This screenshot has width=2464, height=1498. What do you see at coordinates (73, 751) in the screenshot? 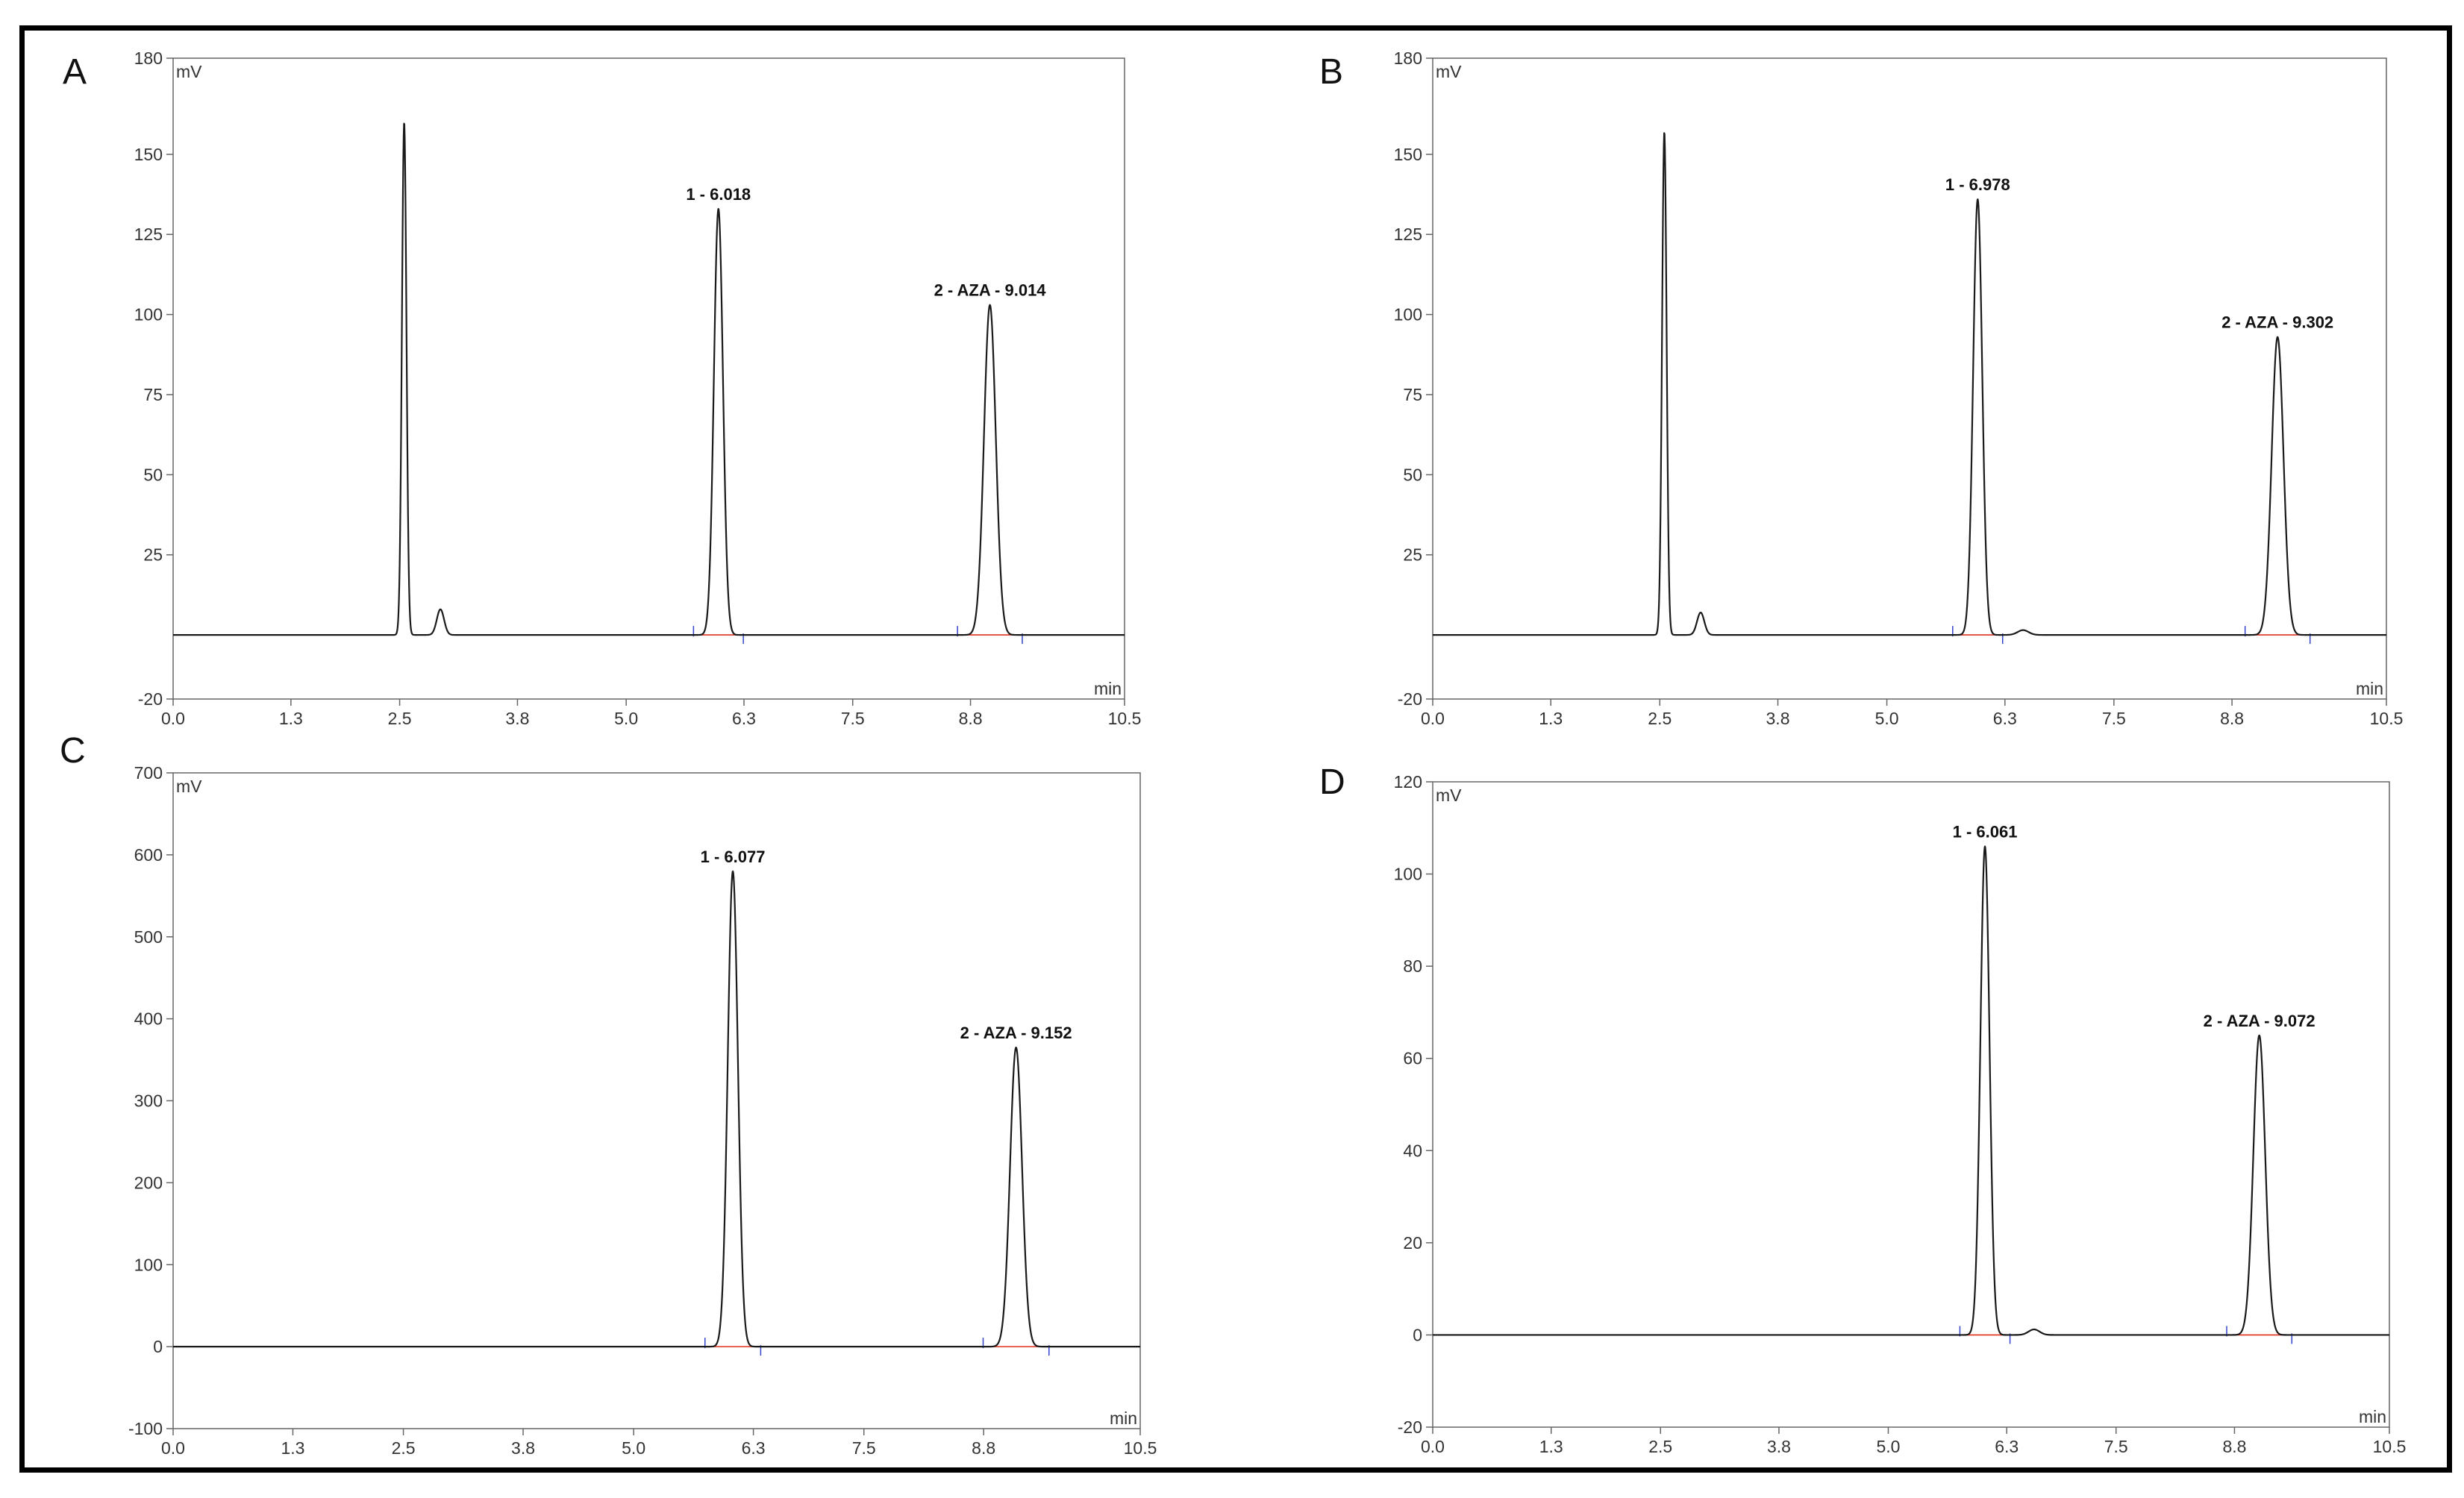
I see `panel-letter-c: C` at bounding box center [73, 751].